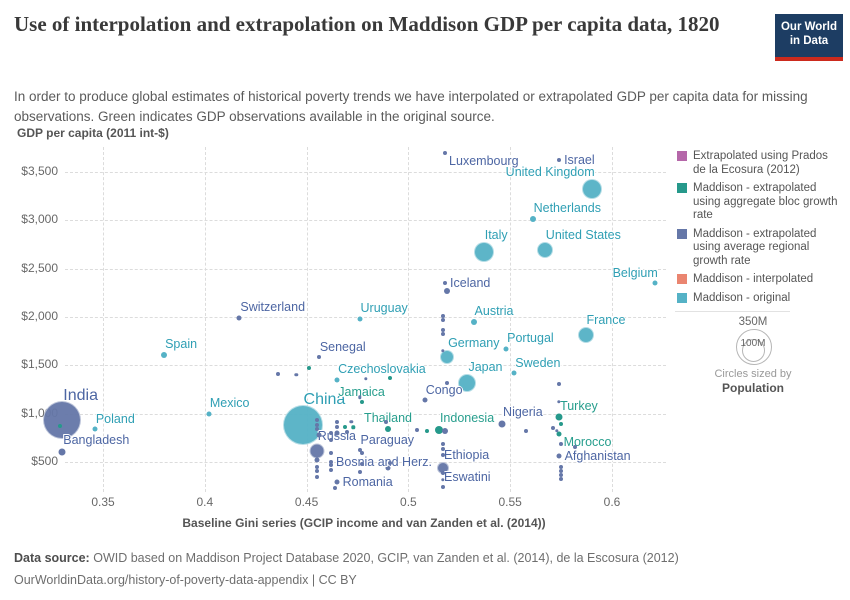  I want to click on data-point-congo, so click(425, 400).